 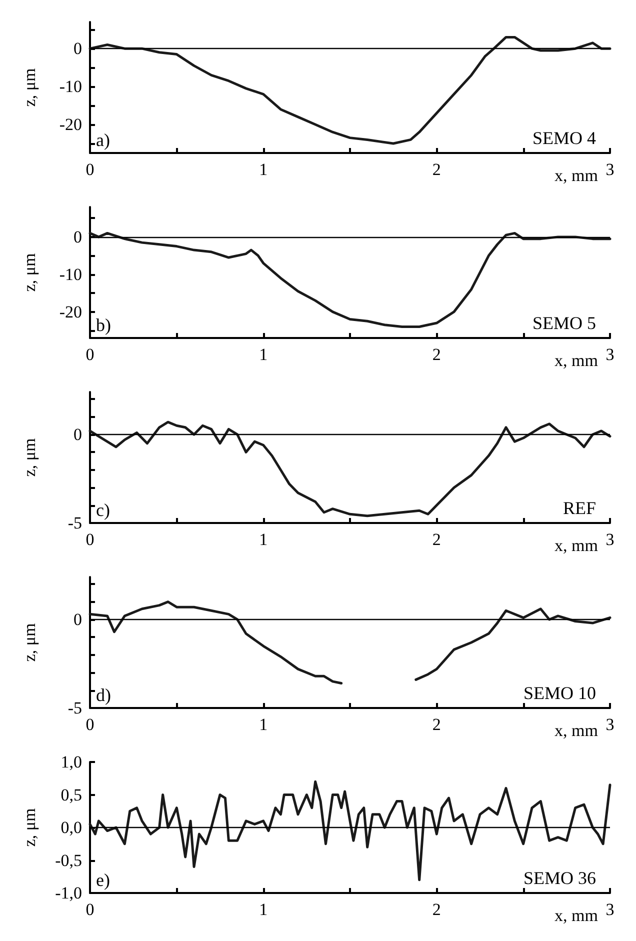 I want to click on annotation: d), so click(x=103, y=695).